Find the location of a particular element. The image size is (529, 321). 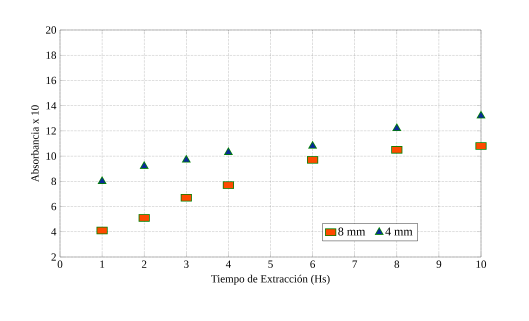

x-tick-label: 3 is located at coordinates (186, 264).